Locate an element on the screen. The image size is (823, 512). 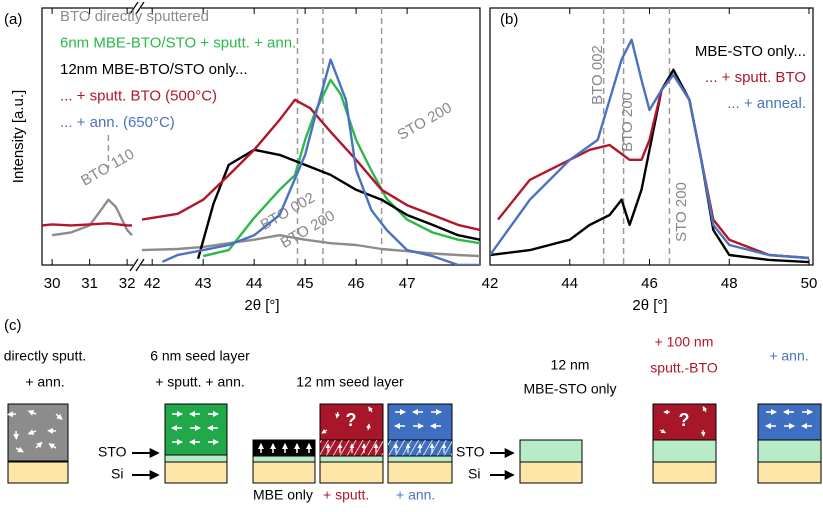
arrows is located at coordinates (410, 429).